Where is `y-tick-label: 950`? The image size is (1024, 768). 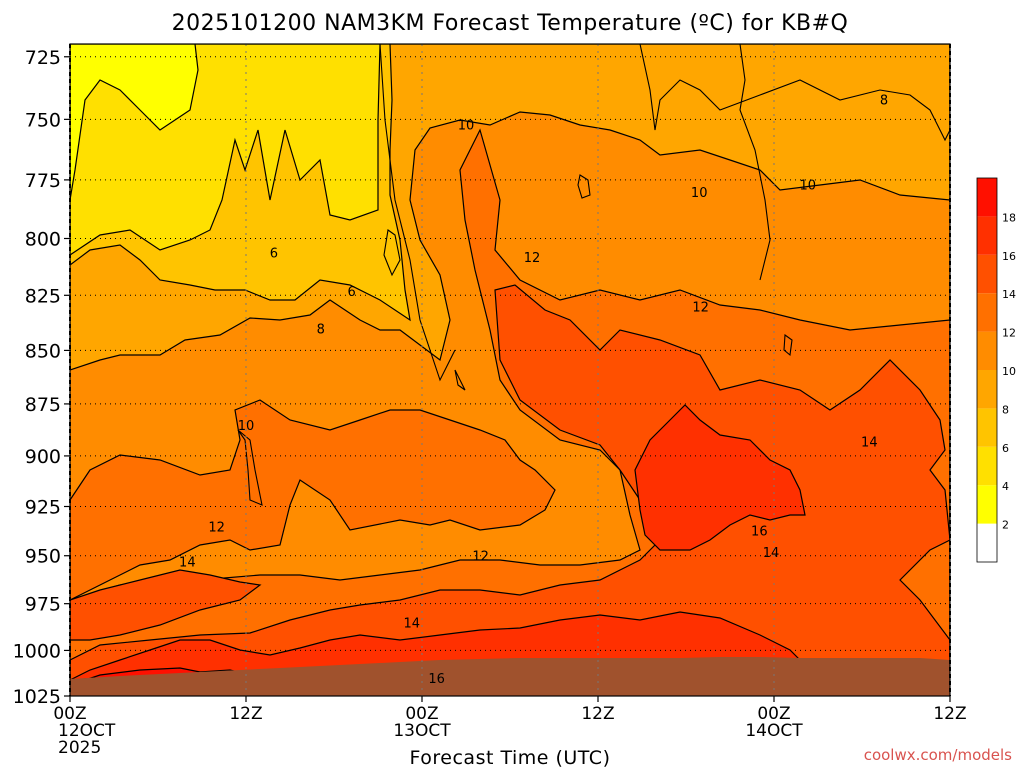 y-tick-label: 950 is located at coordinates (43, 557).